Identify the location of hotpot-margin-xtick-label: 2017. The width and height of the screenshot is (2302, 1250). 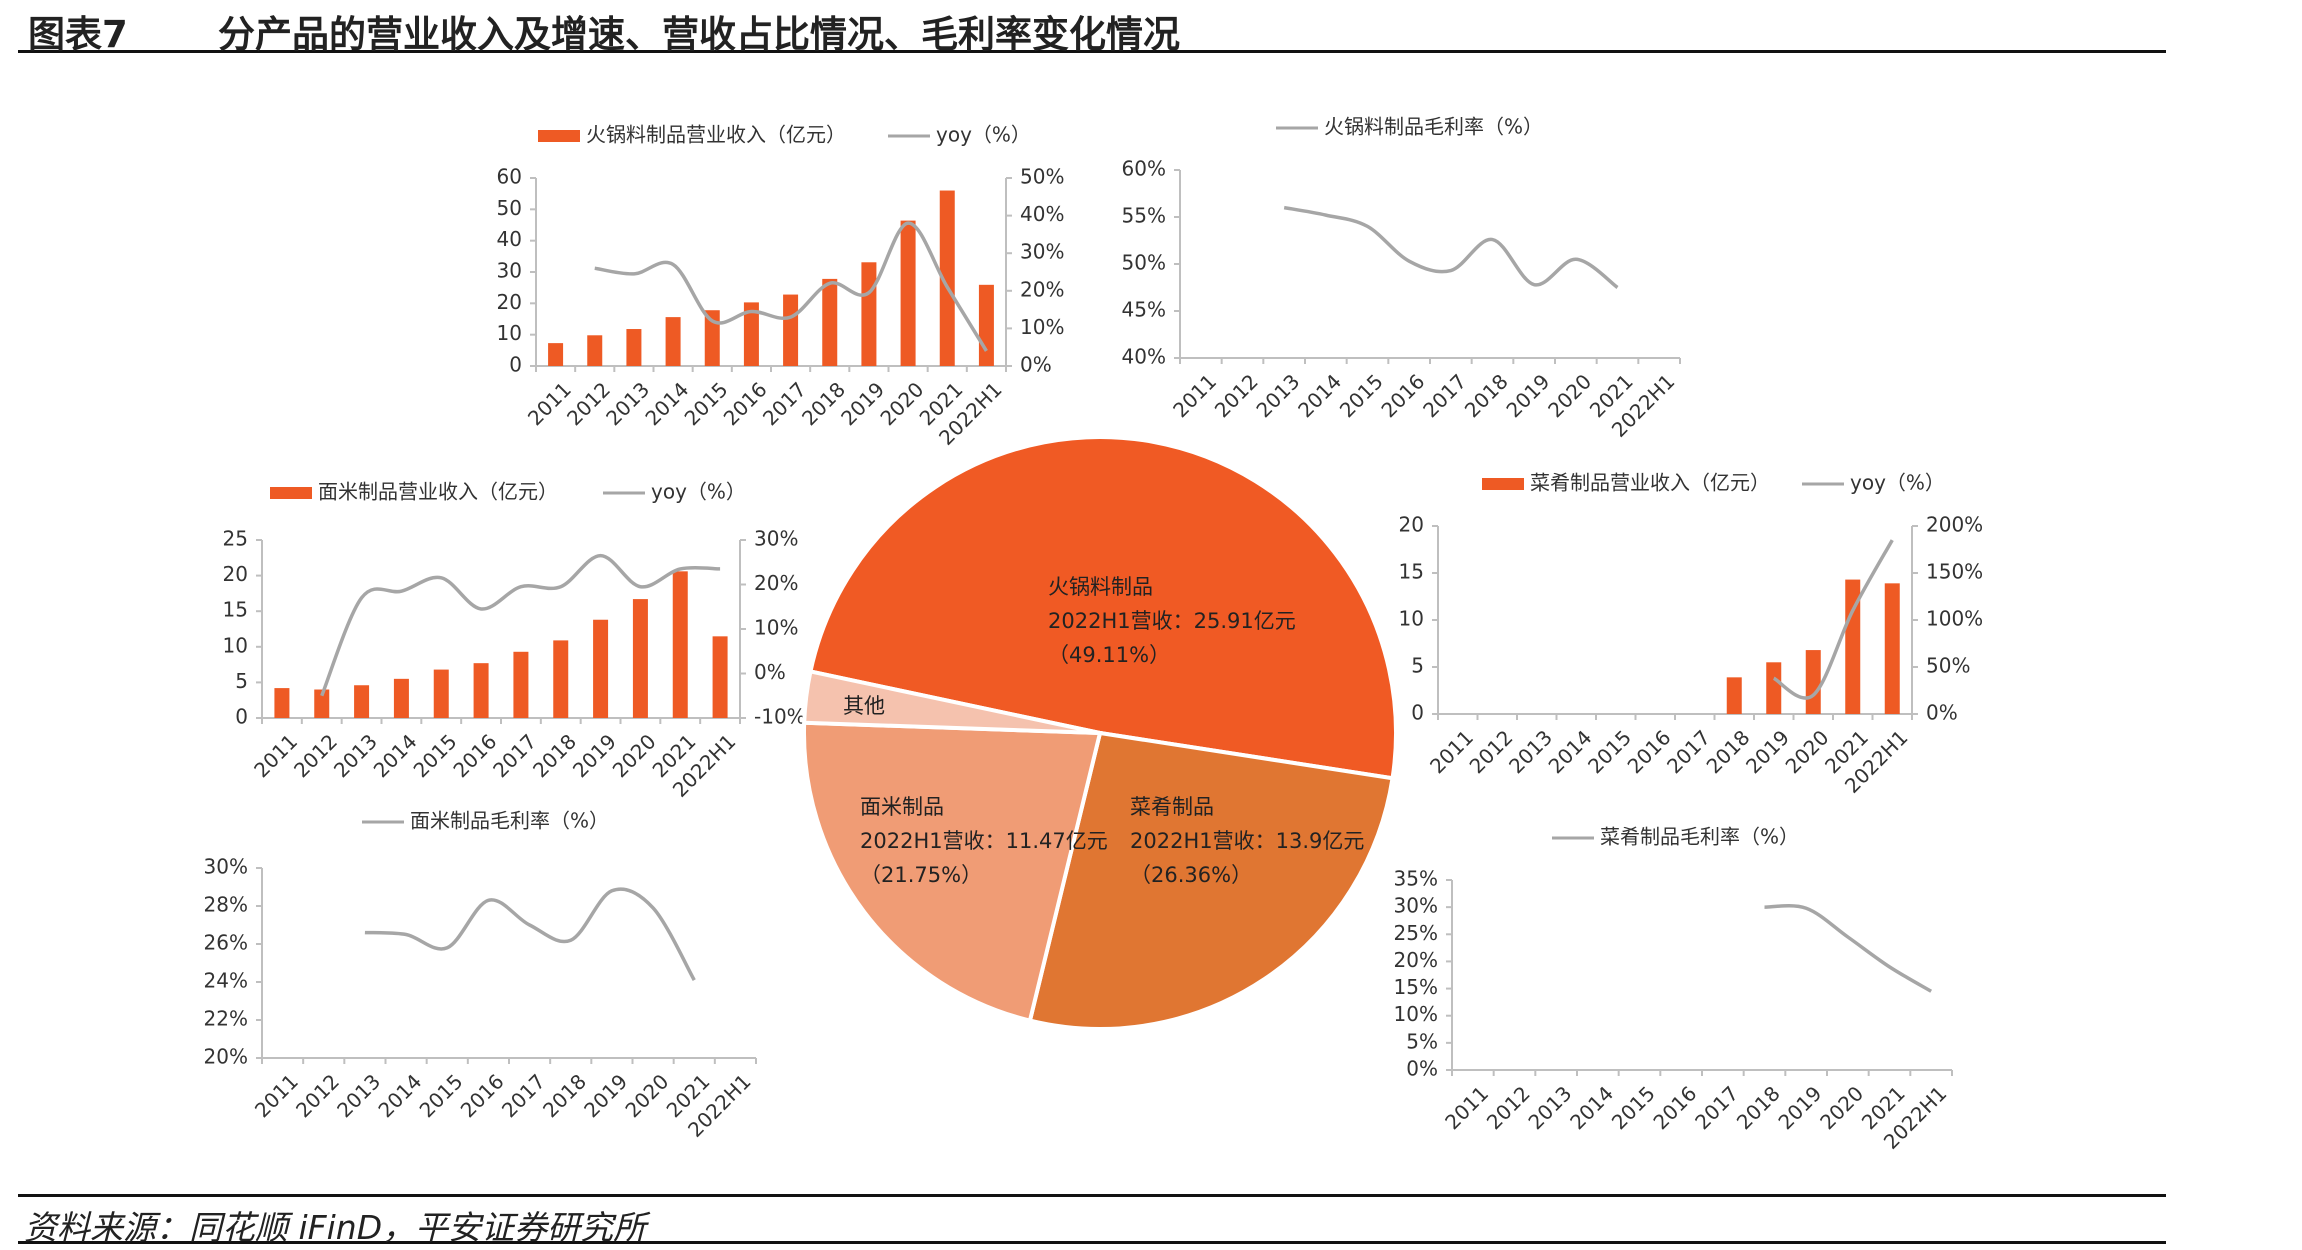
(1444, 395).